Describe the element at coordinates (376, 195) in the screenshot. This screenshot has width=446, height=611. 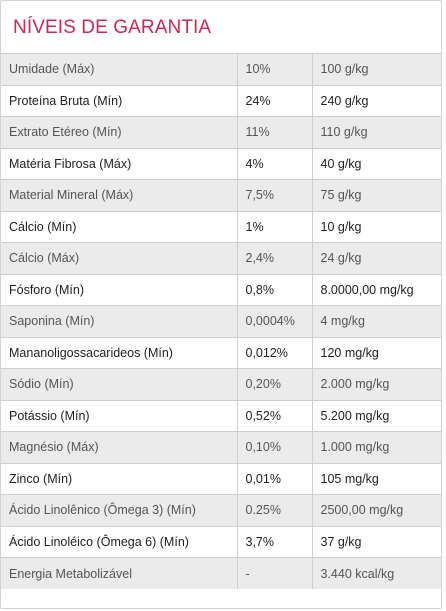
I see `amount-value-cell: 75 g/kg` at that location.